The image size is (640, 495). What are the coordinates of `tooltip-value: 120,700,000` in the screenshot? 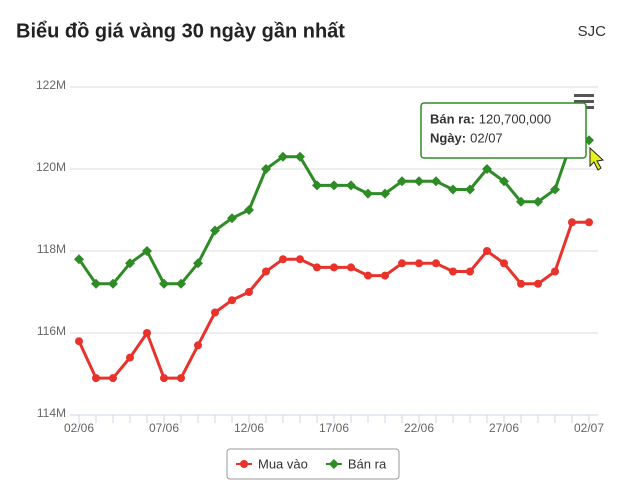 It's located at (515, 118).